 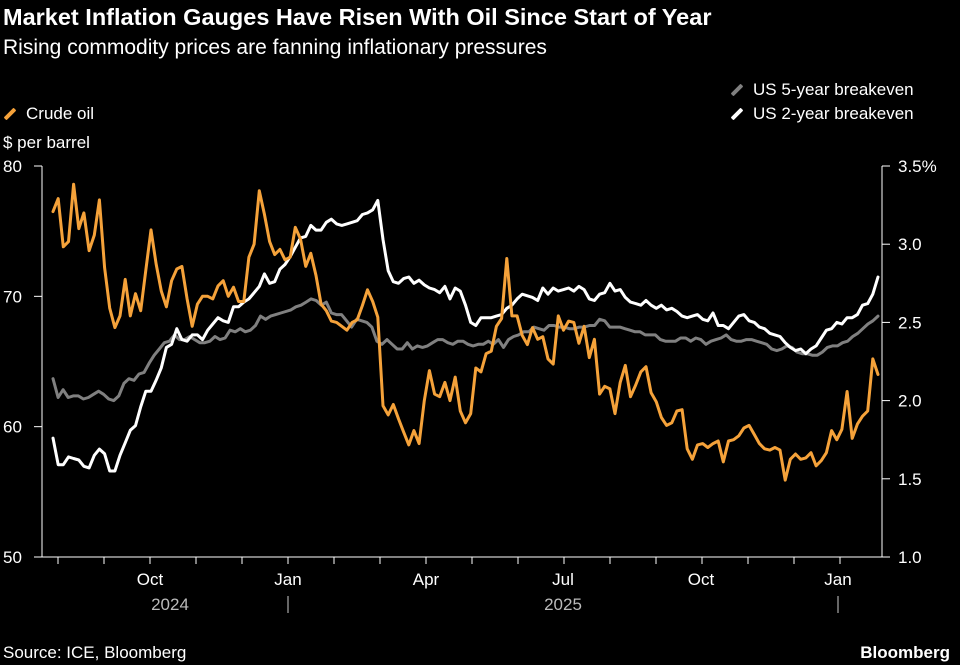 What do you see at coordinates (917, 166) in the screenshot?
I see `right-tick-label: 3.5%` at bounding box center [917, 166].